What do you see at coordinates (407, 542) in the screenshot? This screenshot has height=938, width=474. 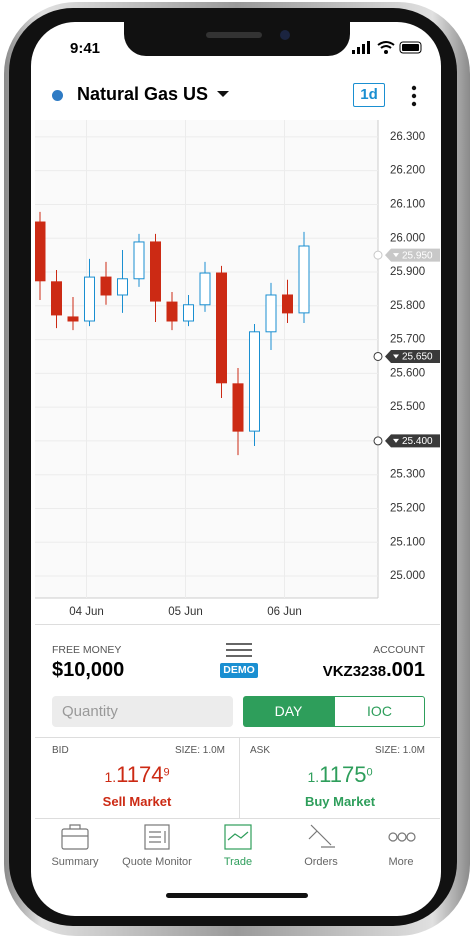 I see `y-tick-label: 25.100` at bounding box center [407, 542].